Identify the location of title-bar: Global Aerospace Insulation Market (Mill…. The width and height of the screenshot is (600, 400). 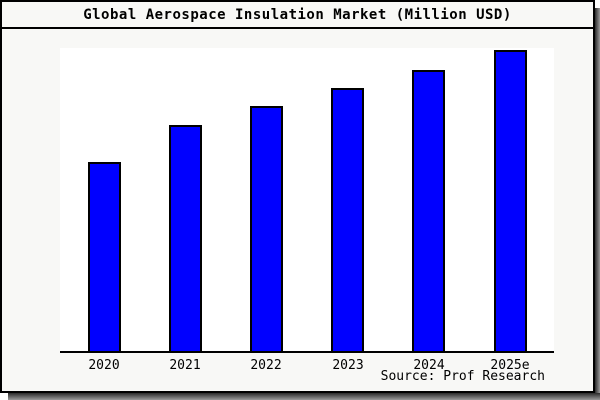
(297, 15).